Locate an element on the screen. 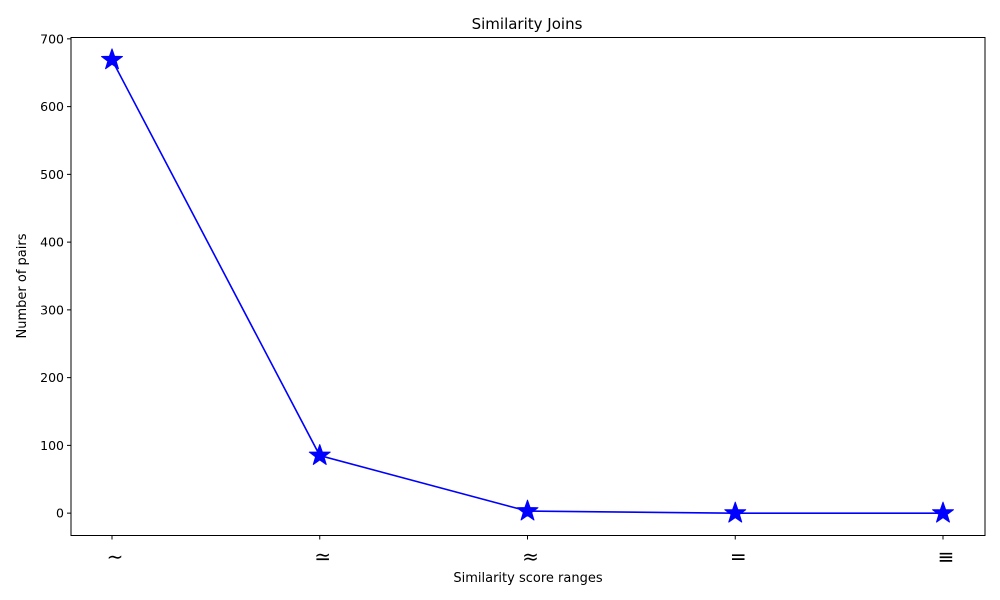  y-tick-label: 500 is located at coordinates (52, 174).